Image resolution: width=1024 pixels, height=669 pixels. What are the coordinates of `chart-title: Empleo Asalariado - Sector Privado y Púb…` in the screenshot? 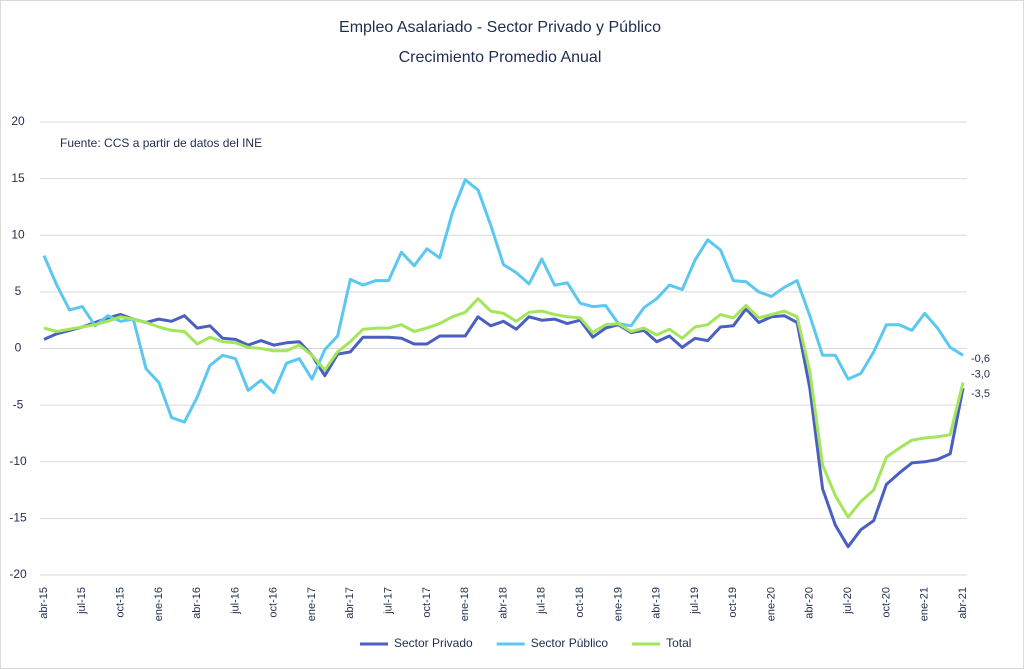 It's located at (500, 27).